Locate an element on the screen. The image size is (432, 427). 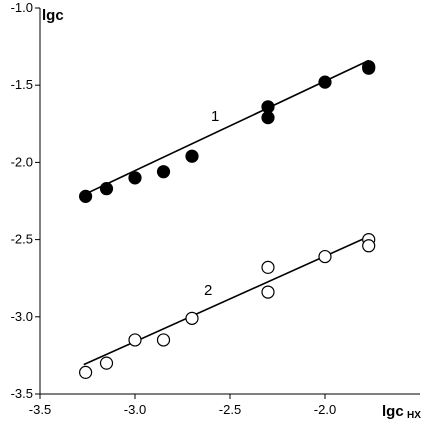
x-tick-label: -3.0 is located at coordinates (135, 409).